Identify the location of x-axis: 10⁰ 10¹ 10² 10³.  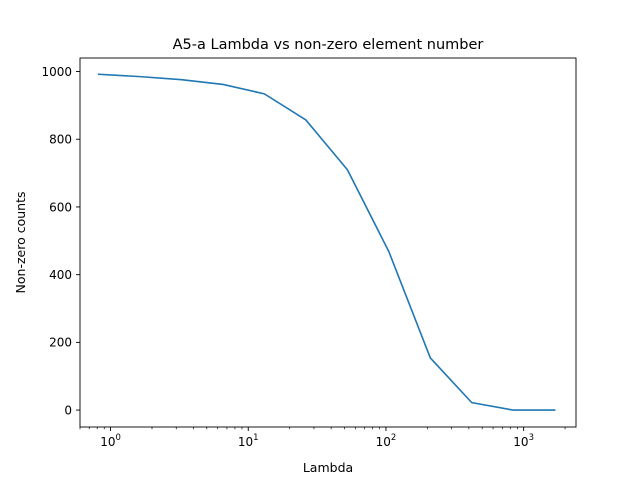
(322, 438).